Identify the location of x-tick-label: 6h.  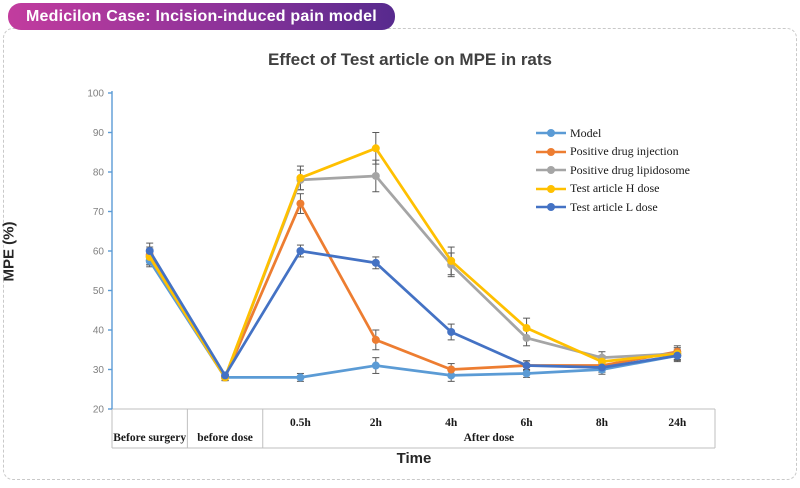
(526, 423).